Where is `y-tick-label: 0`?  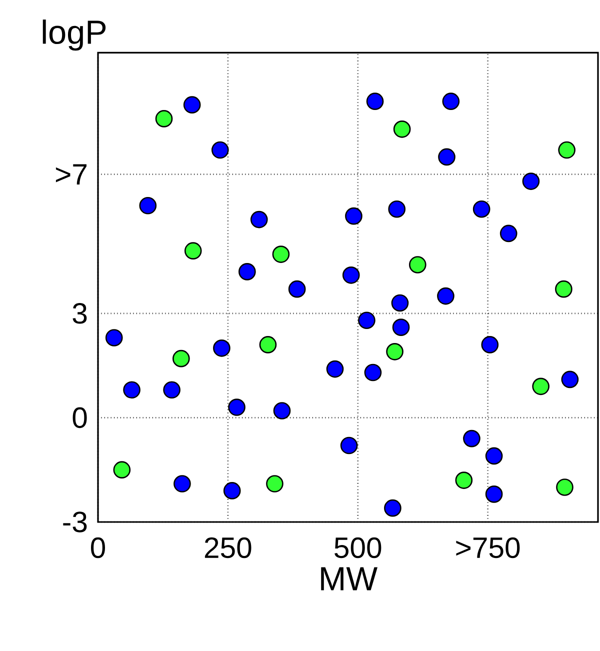 y-tick-label: 0 is located at coordinates (79, 417).